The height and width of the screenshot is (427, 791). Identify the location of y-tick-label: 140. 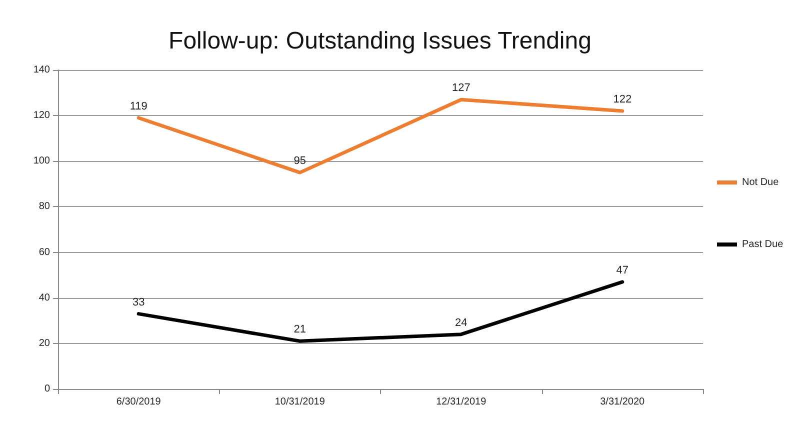
(41, 70).